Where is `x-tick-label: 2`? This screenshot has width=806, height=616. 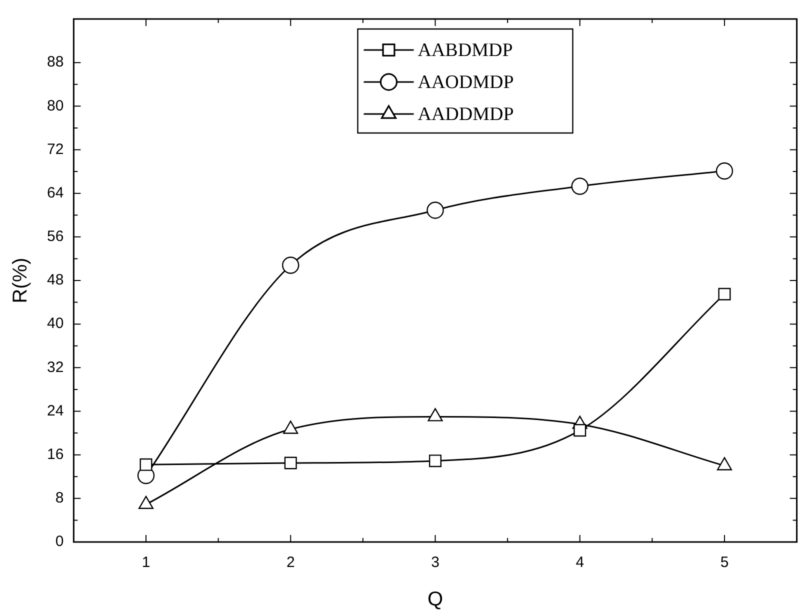 x-tick-label: 2 is located at coordinates (290, 563).